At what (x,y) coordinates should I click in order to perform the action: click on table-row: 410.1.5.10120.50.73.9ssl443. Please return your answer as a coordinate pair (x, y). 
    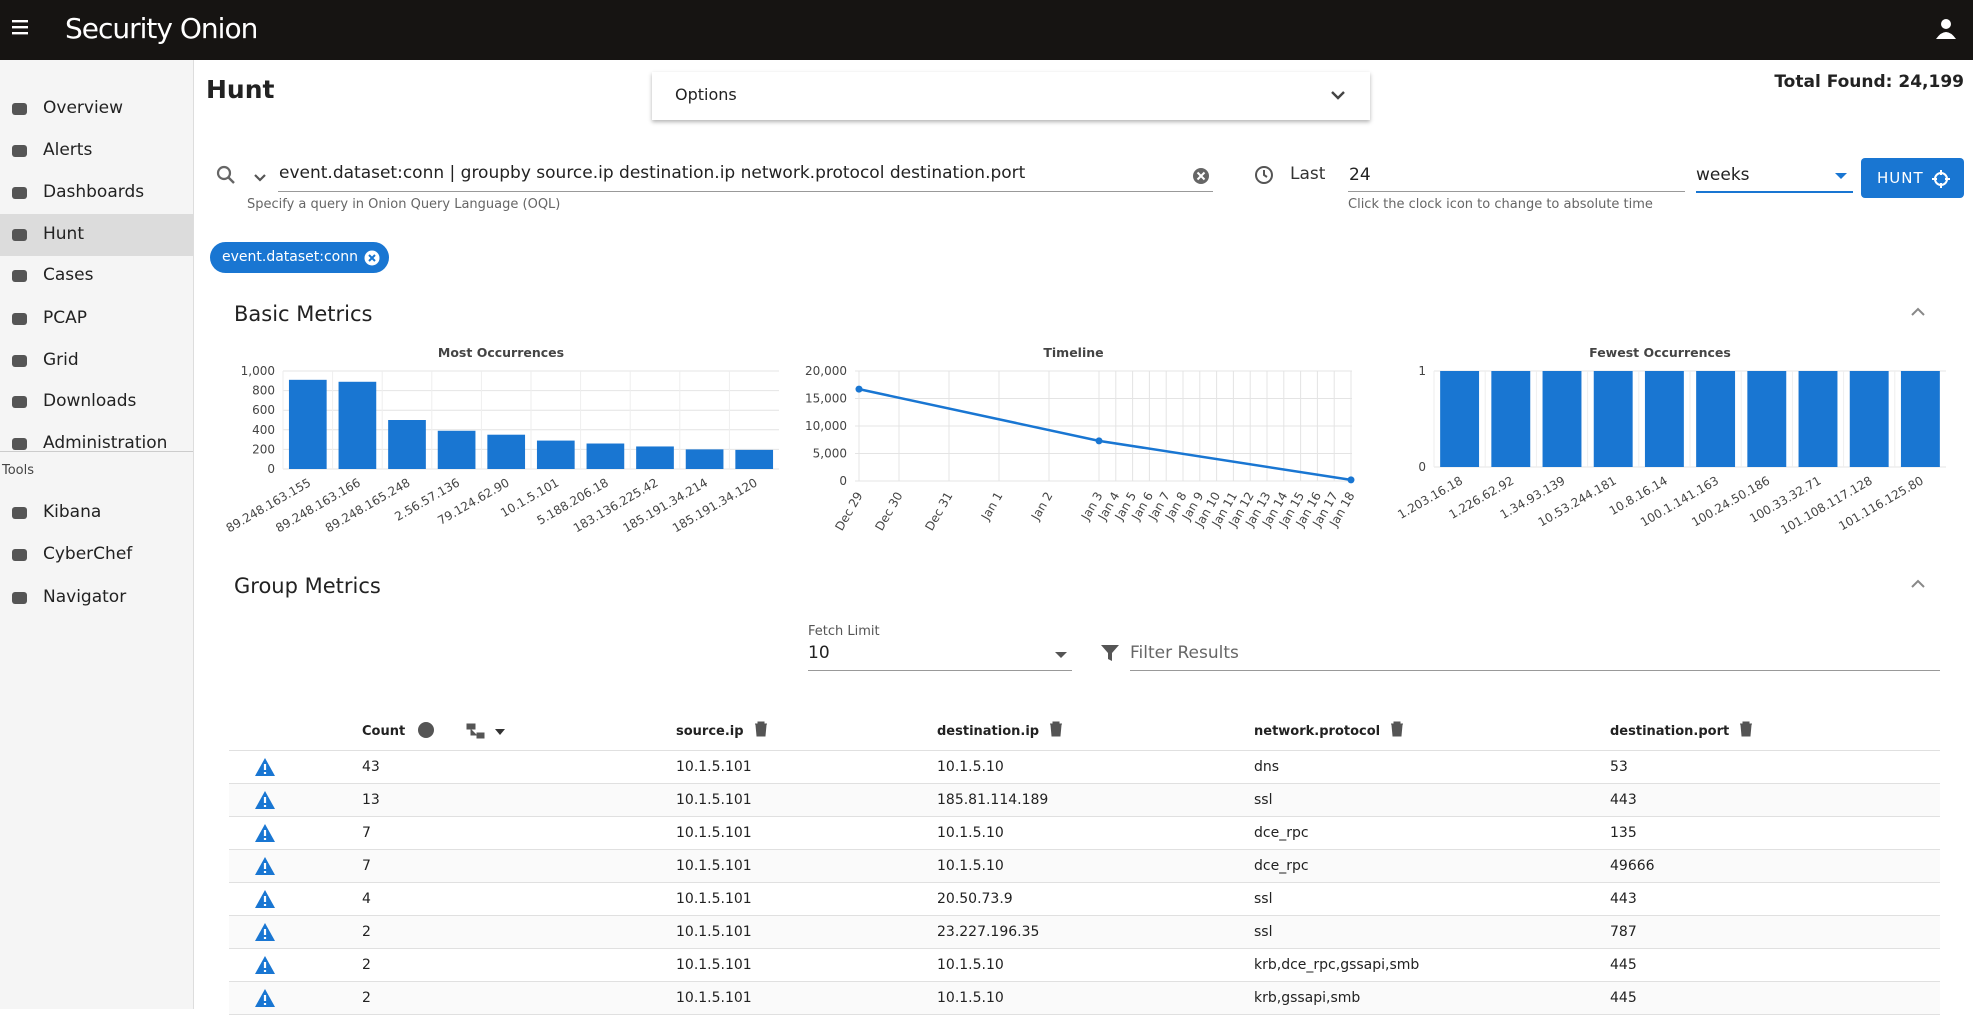
    Looking at the image, I should click on (1084, 899).